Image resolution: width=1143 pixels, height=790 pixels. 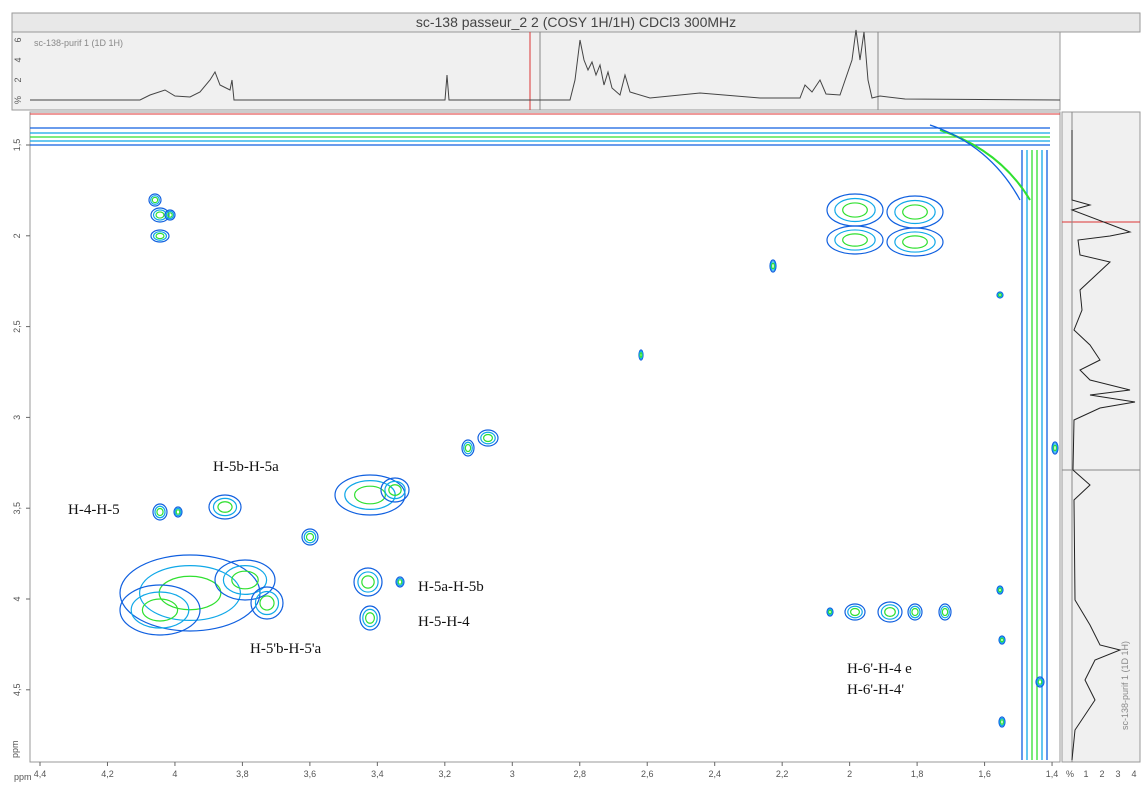 What do you see at coordinates (1101, 437) in the screenshot?
I see `side-panel` at bounding box center [1101, 437].